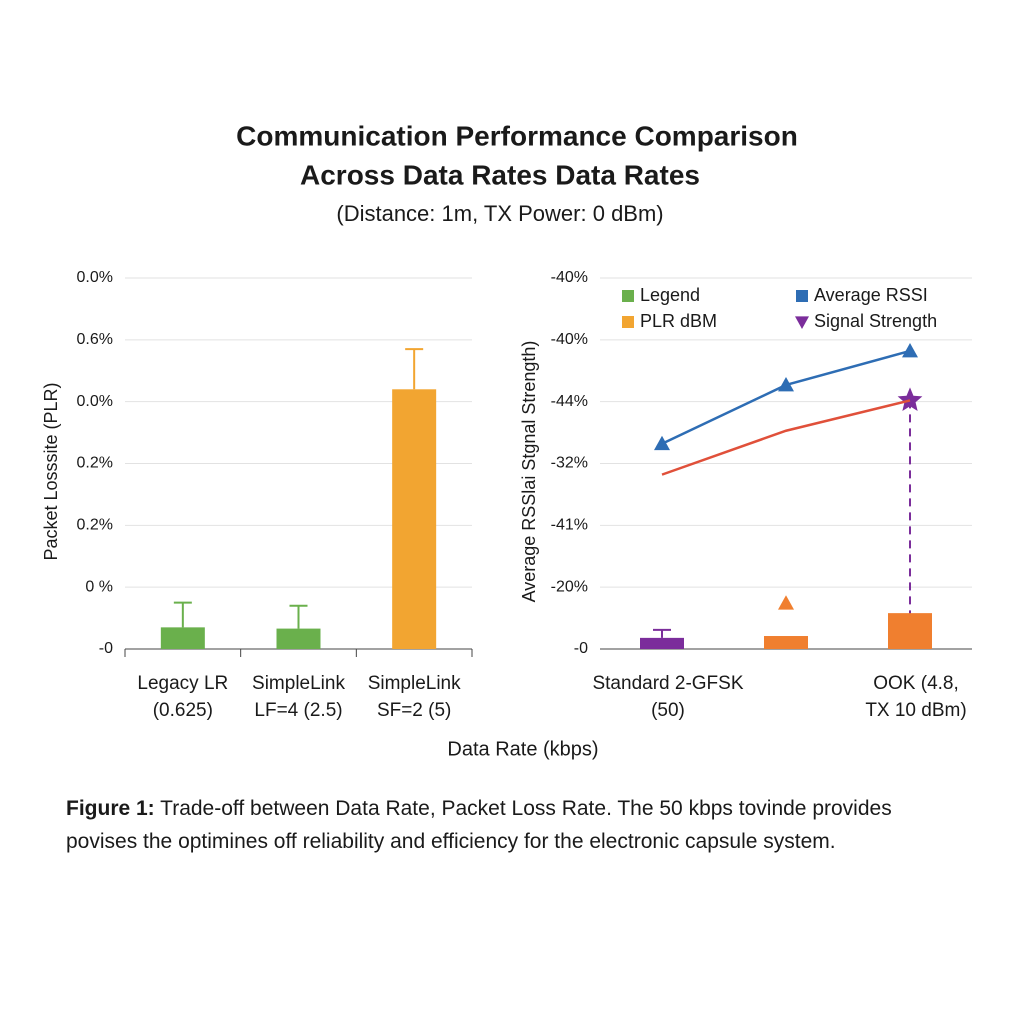 The height and width of the screenshot is (1024, 1024). I want to click on x-tick-label: LF=4 (2.5), so click(298, 710).